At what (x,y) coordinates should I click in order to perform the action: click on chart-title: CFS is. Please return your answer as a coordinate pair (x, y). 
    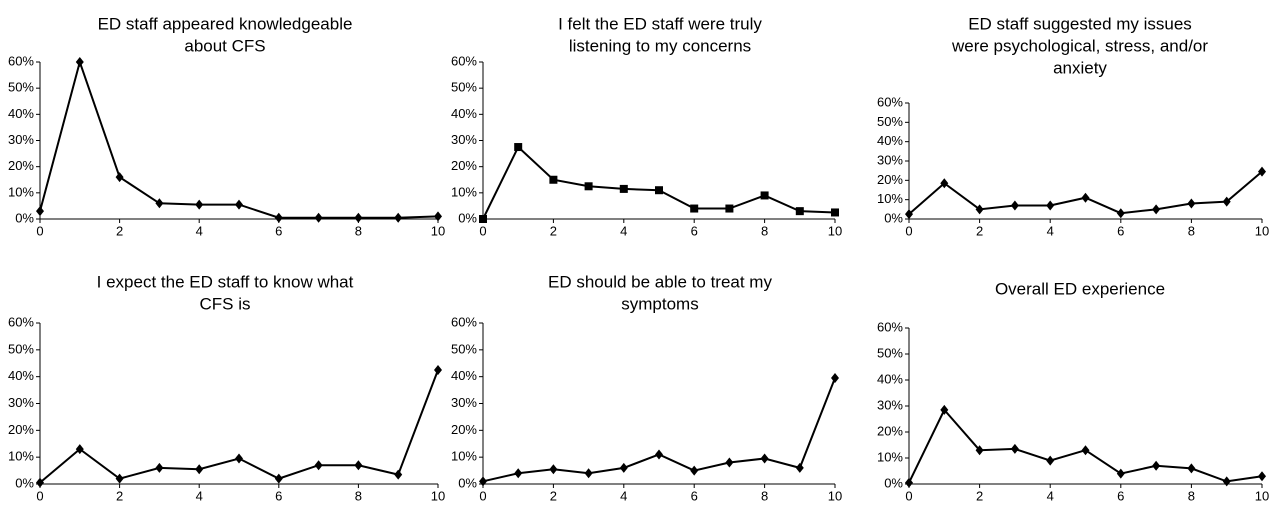
    Looking at the image, I should click on (225, 303).